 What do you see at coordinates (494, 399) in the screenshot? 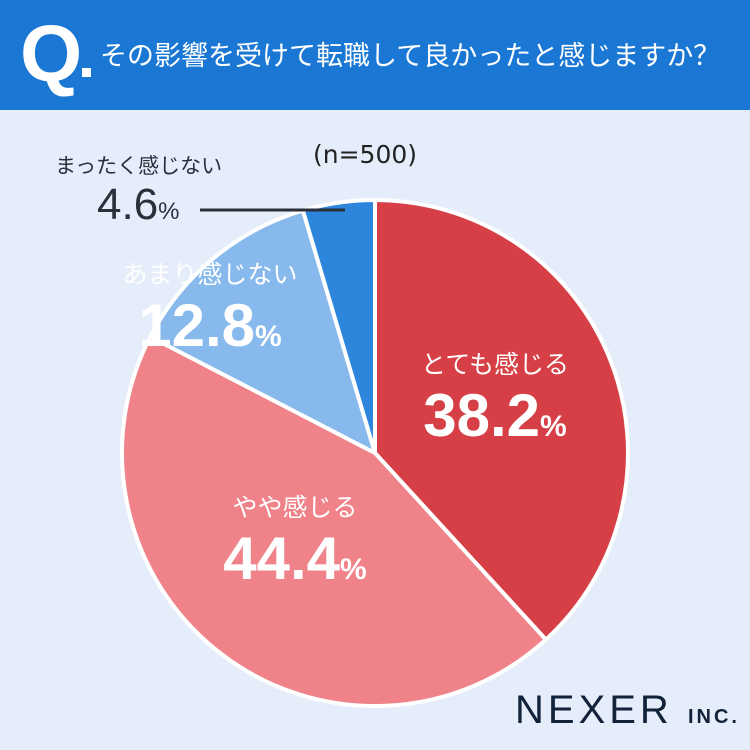
I see `label-slice-0: とても感じる 38.2%` at bounding box center [494, 399].